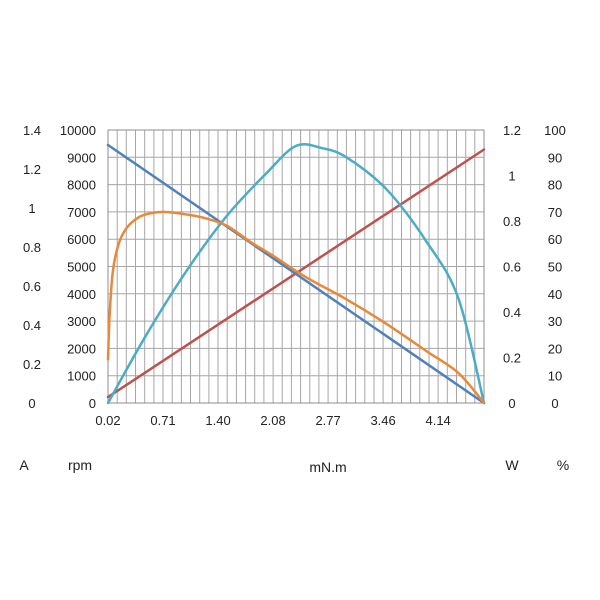 The height and width of the screenshot is (600, 600). What do you see at coordinates (512, 130) in the screenshot?
I see `power-axis-tick-label: 1.2` at bounding box center [512, 130].